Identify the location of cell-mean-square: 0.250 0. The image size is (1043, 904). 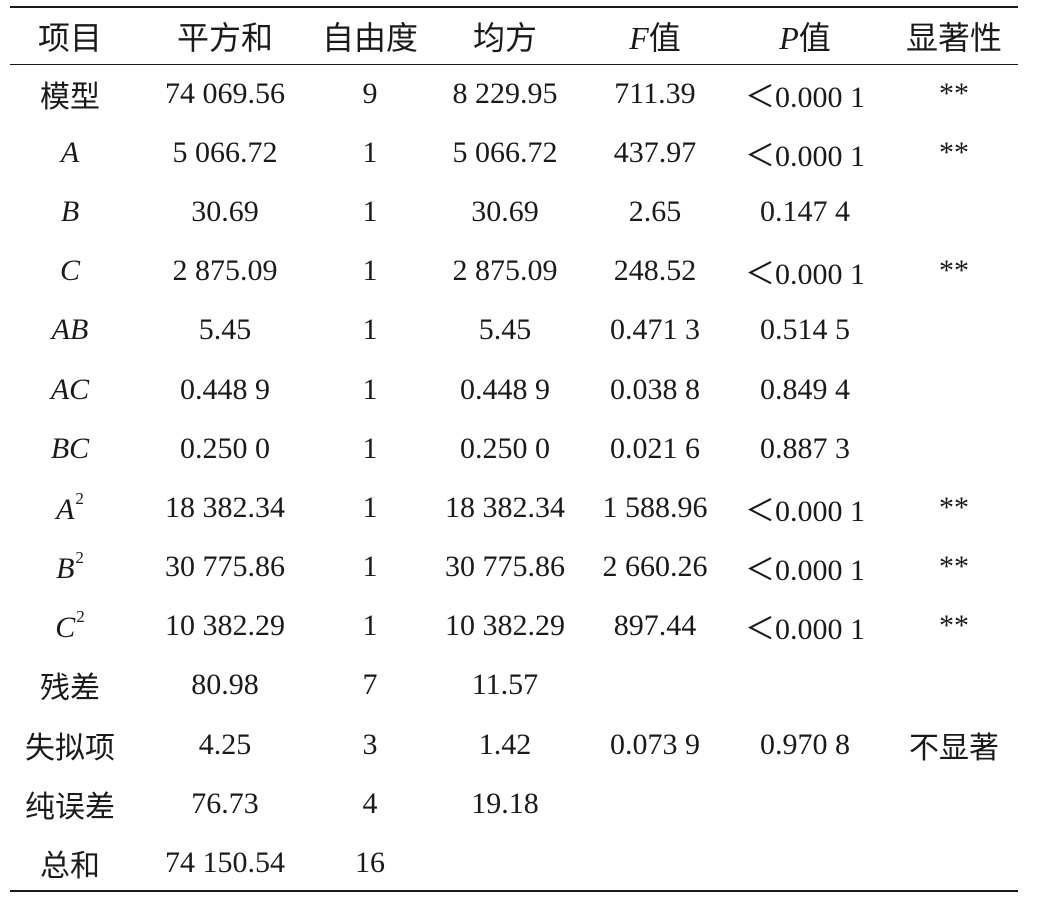
(505, 448).